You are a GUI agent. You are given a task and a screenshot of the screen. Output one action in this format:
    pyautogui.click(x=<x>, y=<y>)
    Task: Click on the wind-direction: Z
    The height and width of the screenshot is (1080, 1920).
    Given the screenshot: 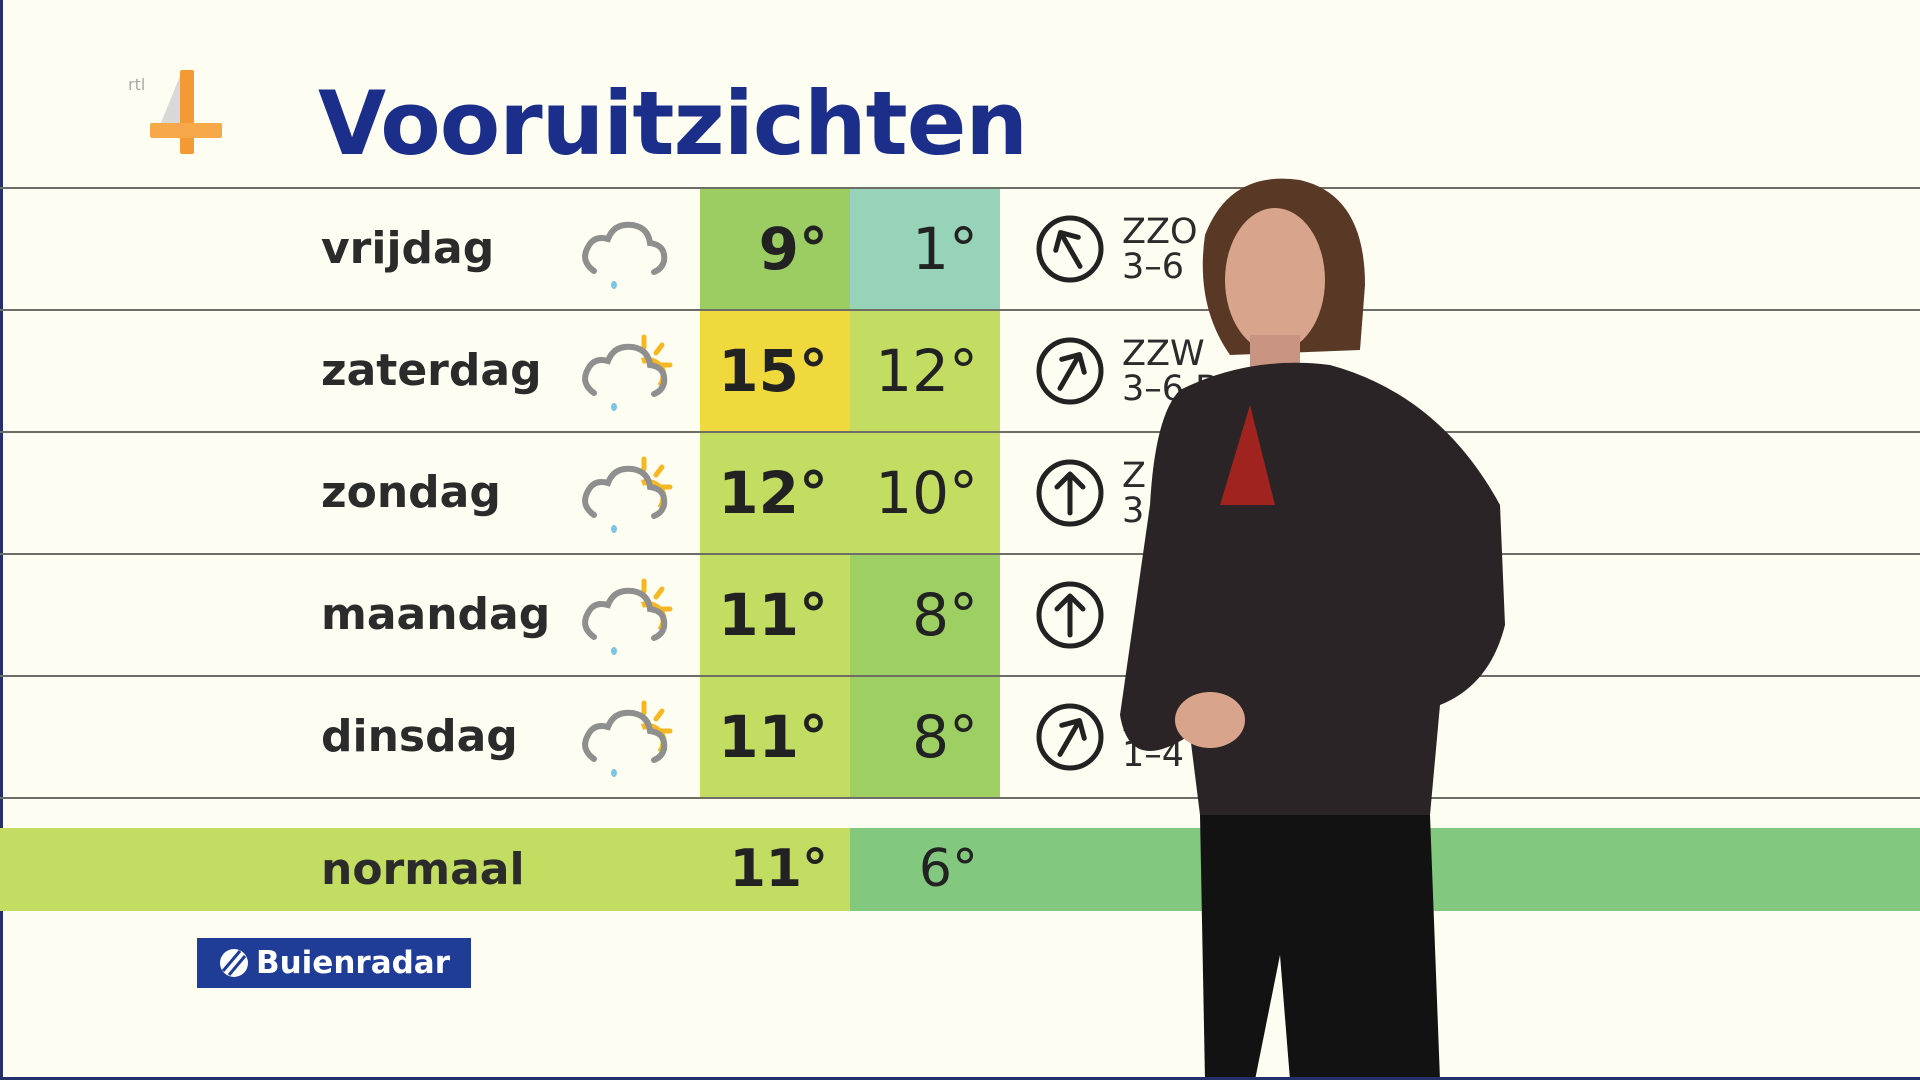 What is the action you would take?
    pyautogui.click(x=1134, y=476)
    